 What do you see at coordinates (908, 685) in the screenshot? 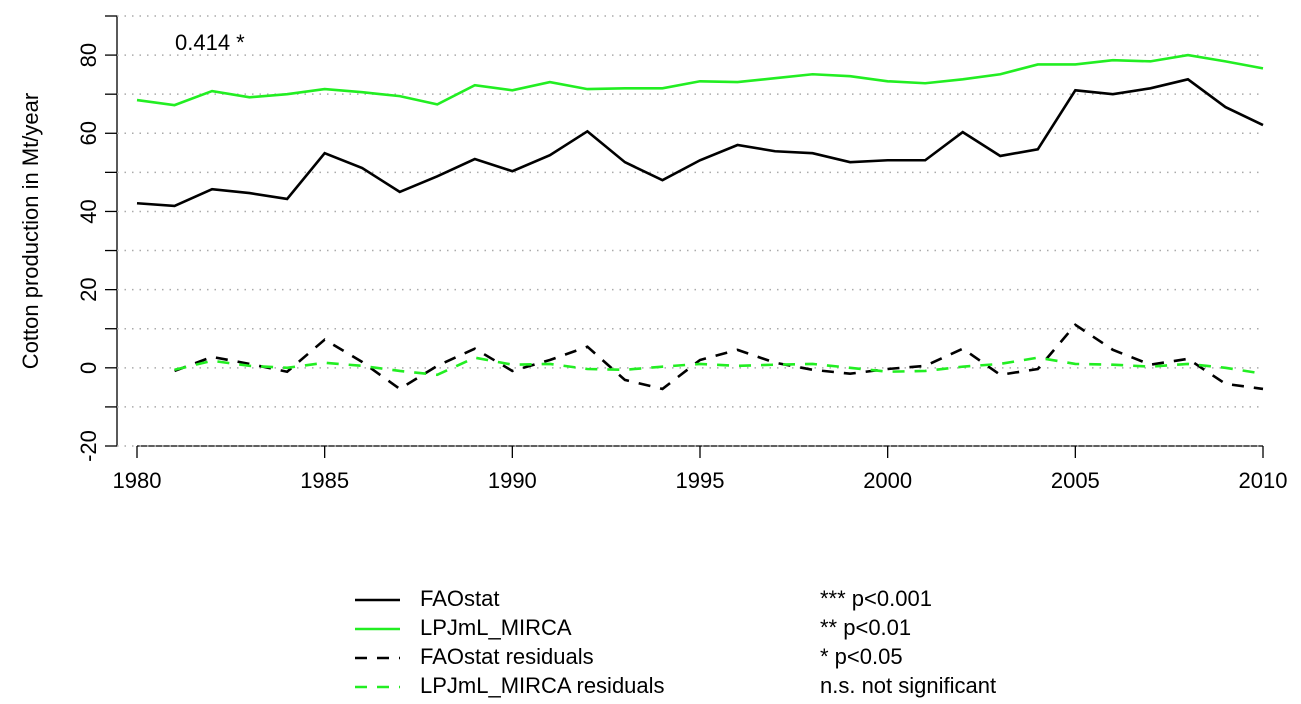
I see `significance-label: n.s. not significant` at bounding box center [908, 685].